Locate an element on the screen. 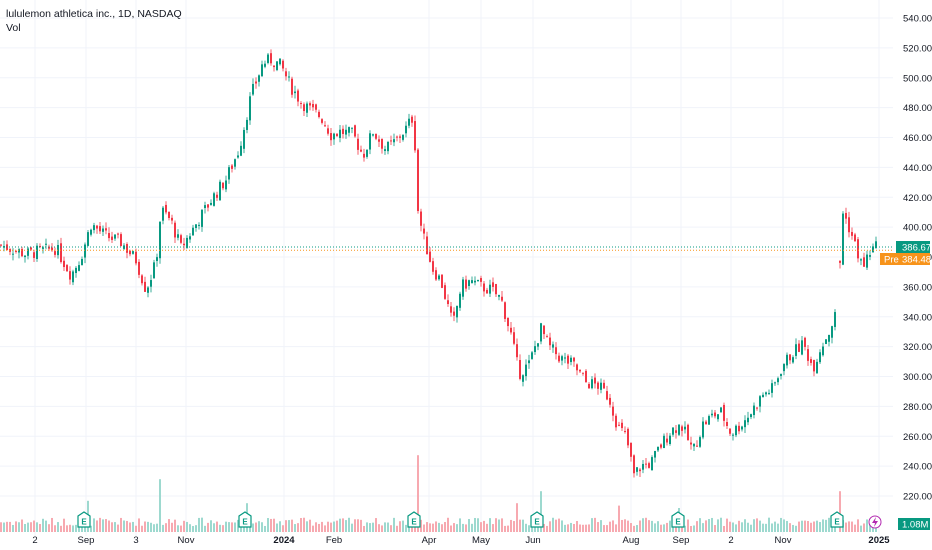 This screenshot has height=550, width=932. time-axis: 2 Sep 3 Nov 2024 Feb Apr May Jun Aug Sep 2 Nov 2025 is located at coordinates (461, 540).